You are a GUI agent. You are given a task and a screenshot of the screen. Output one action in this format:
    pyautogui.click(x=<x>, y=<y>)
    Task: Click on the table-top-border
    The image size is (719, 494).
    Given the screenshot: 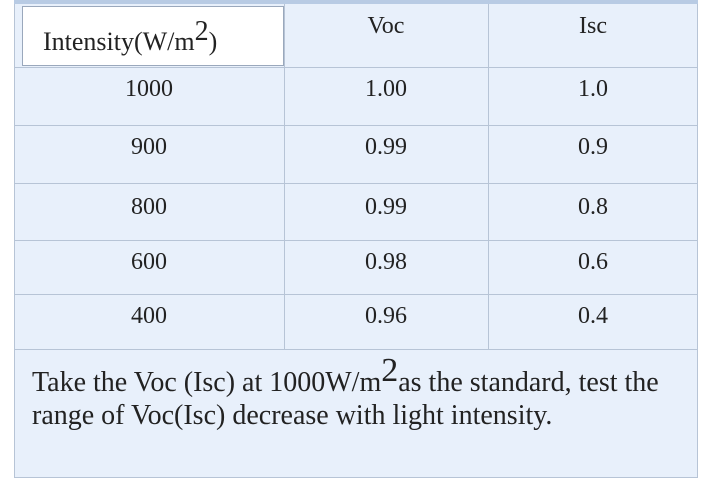 What is the action you would take?
    pyautogui.click(x=356, y=2)
    